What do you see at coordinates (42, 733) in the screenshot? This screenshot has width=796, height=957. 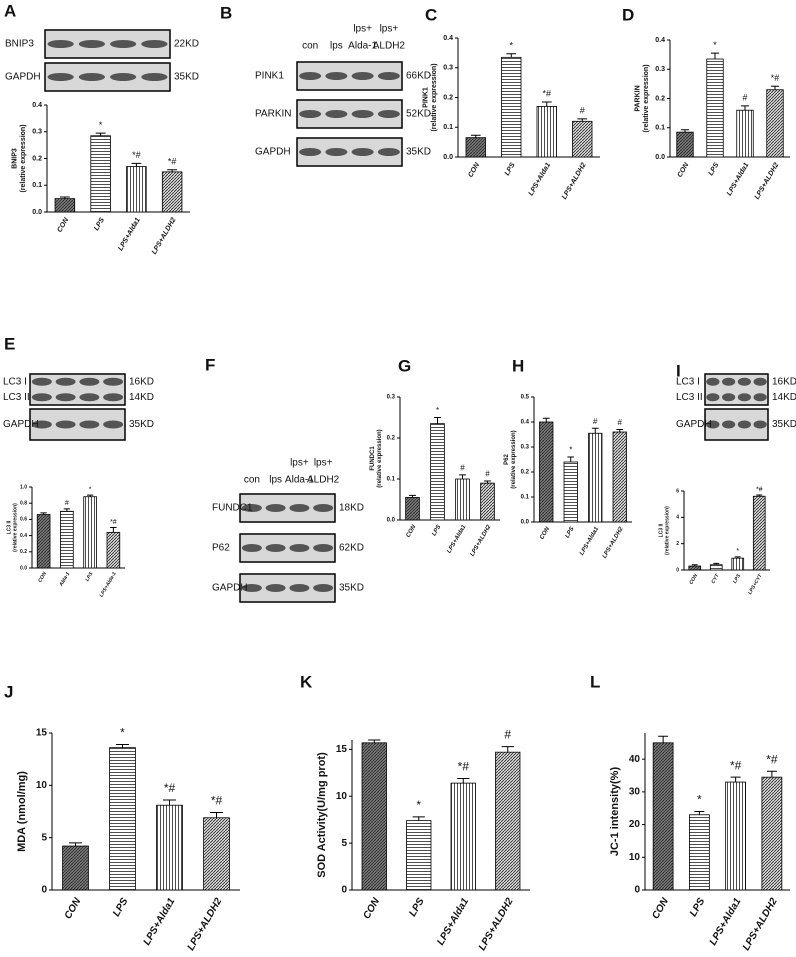 I see `y-tick-label: 15` at bounding box center [42, 733].